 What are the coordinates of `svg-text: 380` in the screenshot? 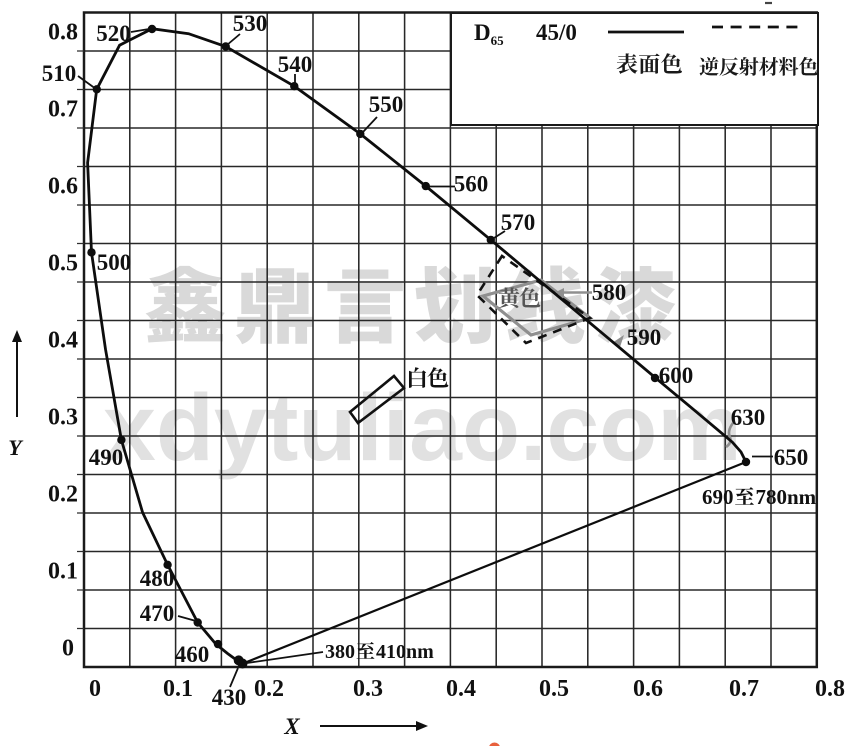 It's located at (340, 652).